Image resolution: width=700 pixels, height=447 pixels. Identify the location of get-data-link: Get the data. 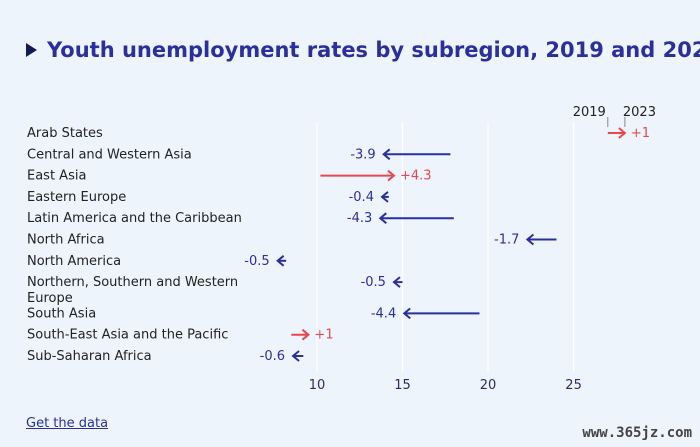
(67, 423).